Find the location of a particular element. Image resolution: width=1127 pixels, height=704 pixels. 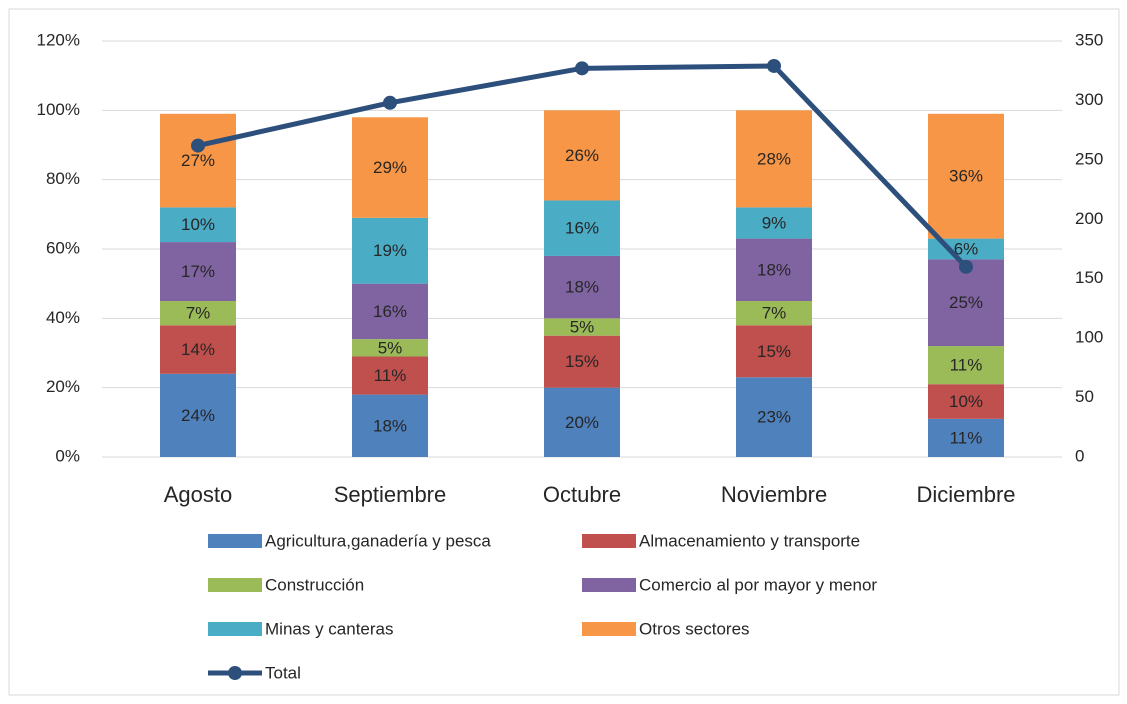

data-label: 28% is located at coordinates (774, 158).